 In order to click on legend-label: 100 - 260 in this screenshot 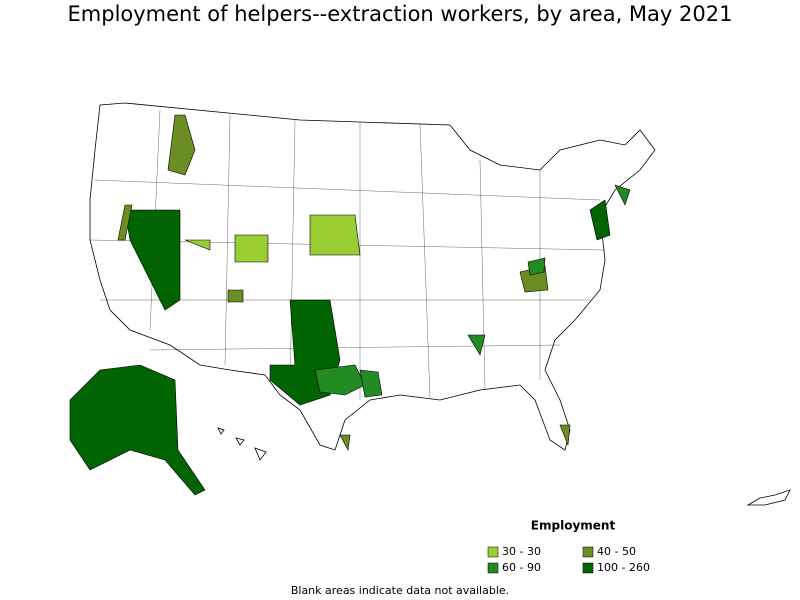, I will do `click(623, 567)`.